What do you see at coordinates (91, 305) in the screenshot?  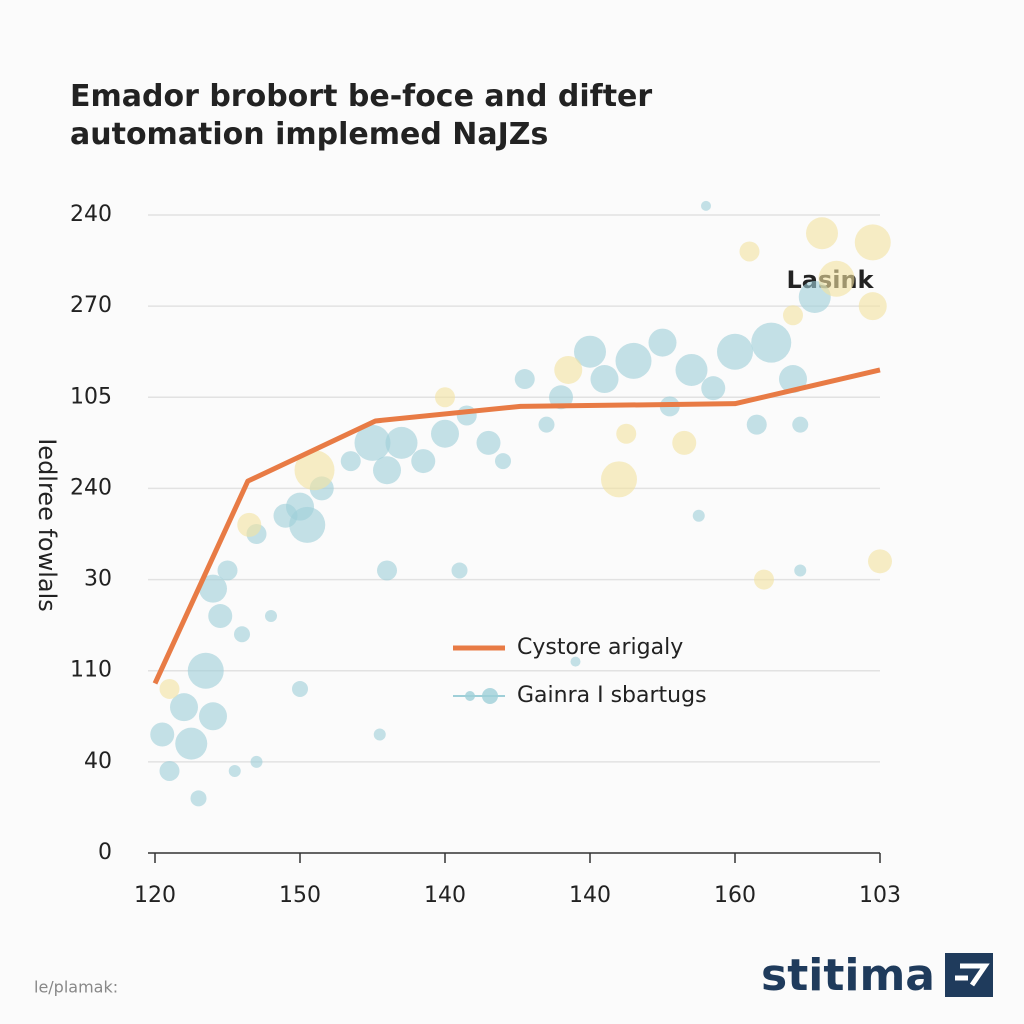 I see `y-tick-label: 270` at bounding box center [91, 305].